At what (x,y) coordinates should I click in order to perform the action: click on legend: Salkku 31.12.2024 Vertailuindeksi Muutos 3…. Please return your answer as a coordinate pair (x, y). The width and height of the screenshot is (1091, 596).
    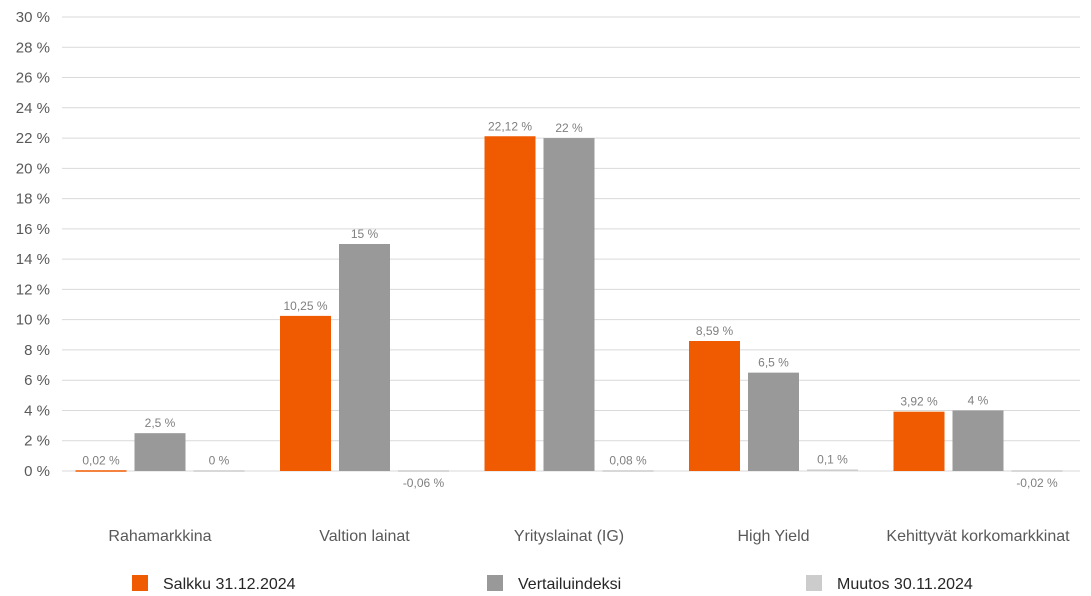
    Looking at the image, I should click on (552, 584).